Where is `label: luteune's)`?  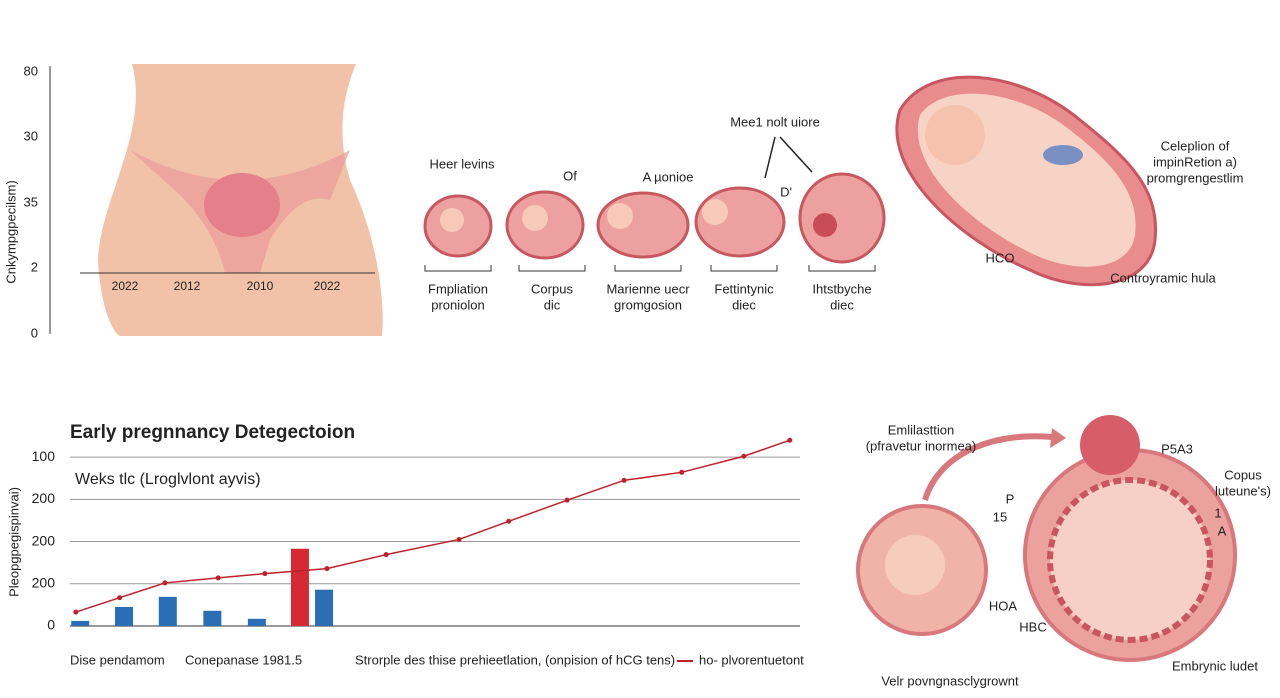 label: luteune's) is located at coordinates (1243, 490).